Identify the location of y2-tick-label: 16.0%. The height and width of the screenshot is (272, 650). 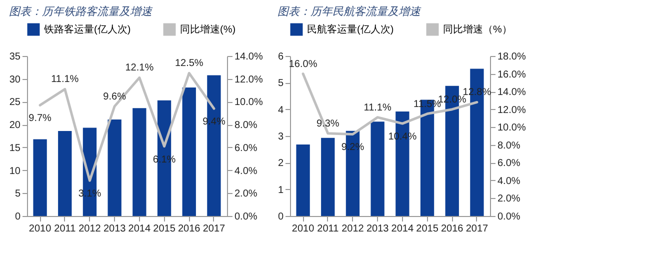
(512, 74).